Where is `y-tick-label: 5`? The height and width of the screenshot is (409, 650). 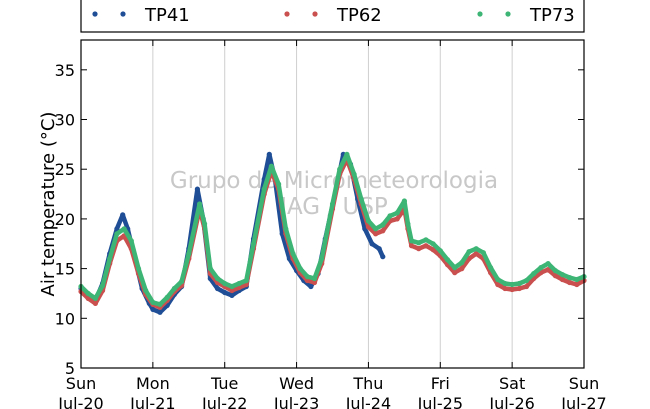
y-tick-label: 5 is located at coordinates (70, 368).